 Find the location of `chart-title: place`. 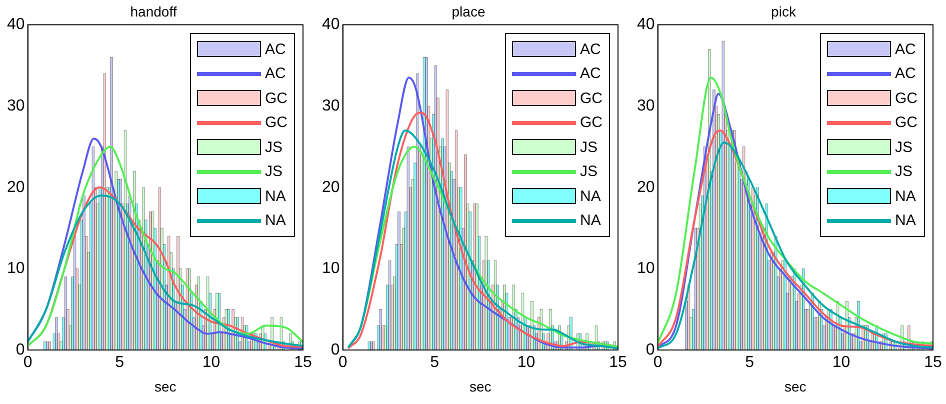

chart-title: place is located at coordinates (469, 11).